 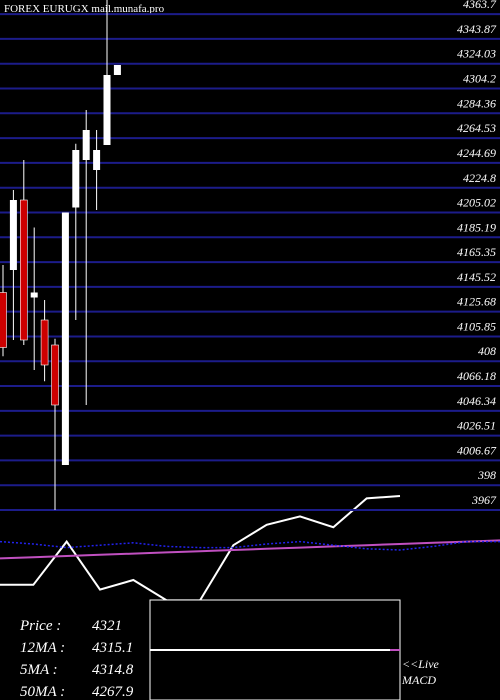 I want to click on y-tick-label: 4324.03, so click(x=476, y=54).